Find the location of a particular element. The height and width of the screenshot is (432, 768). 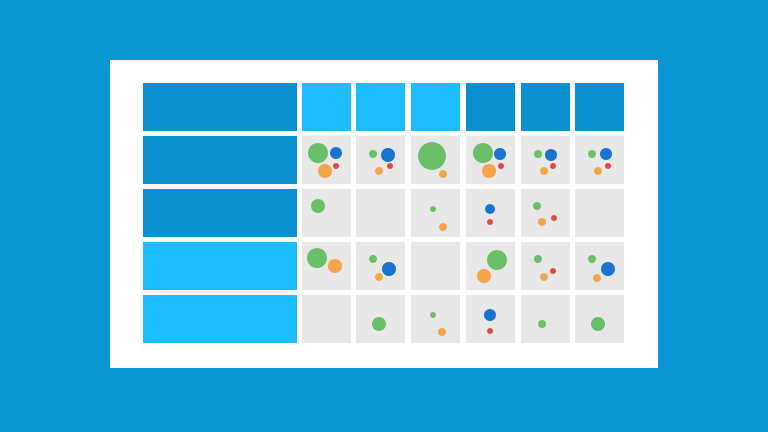

header-corner is located at coordinates (220, 107).